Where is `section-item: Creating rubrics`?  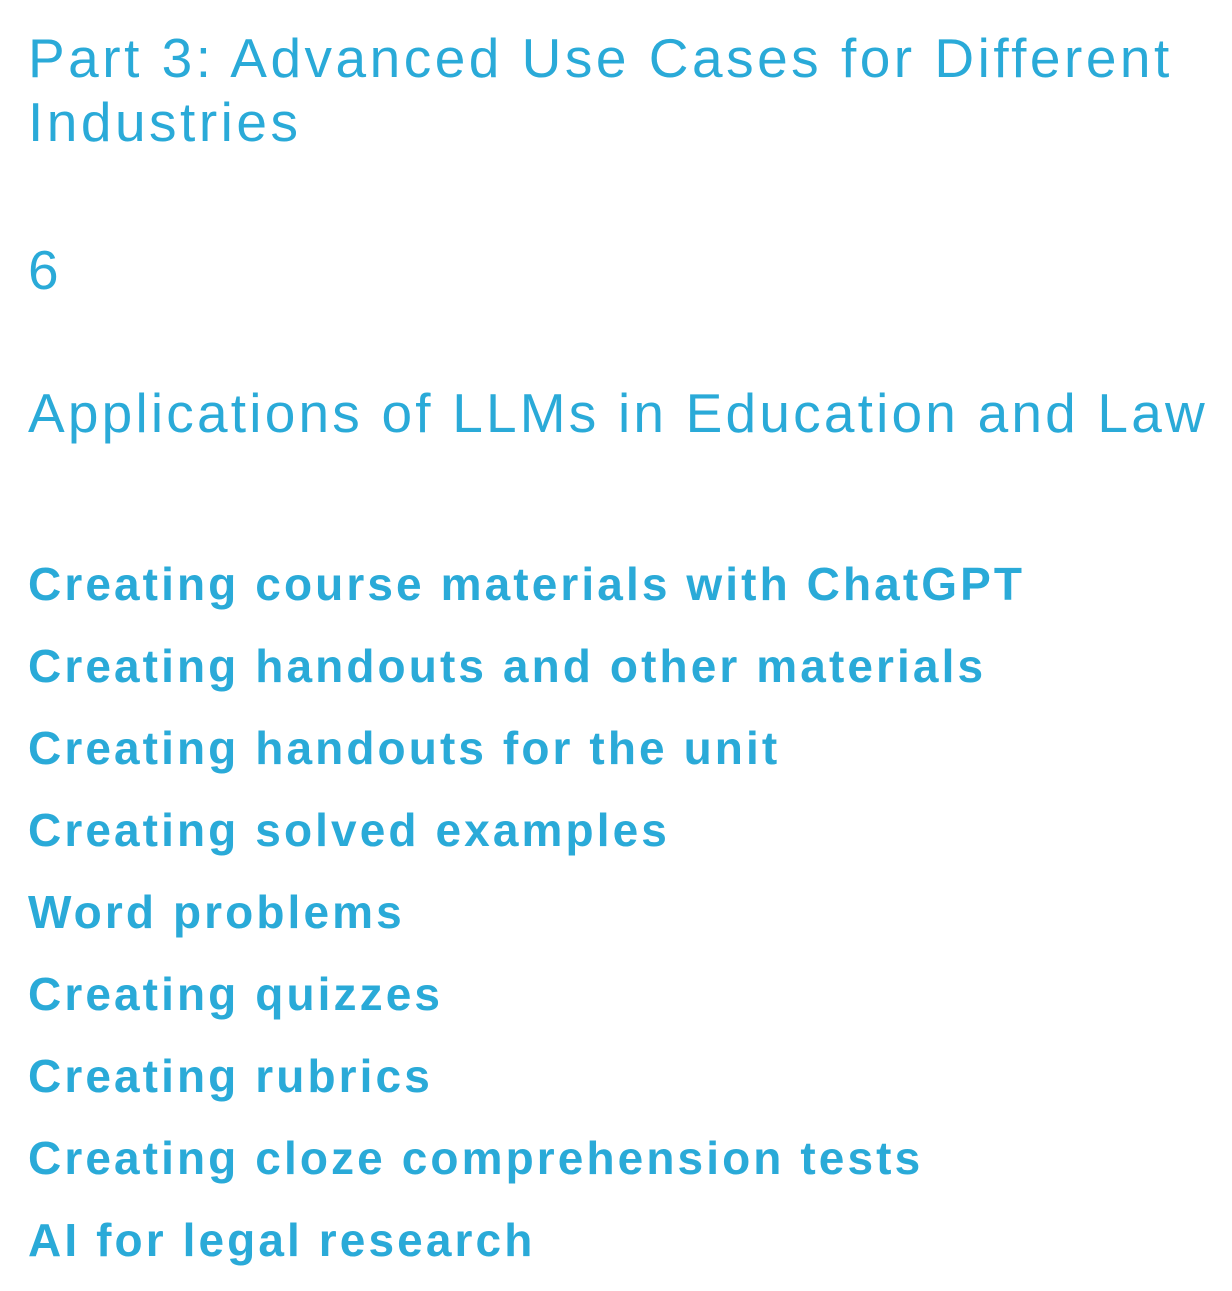 section-item: Creating rubrics is located at coordinates (230, 1076).